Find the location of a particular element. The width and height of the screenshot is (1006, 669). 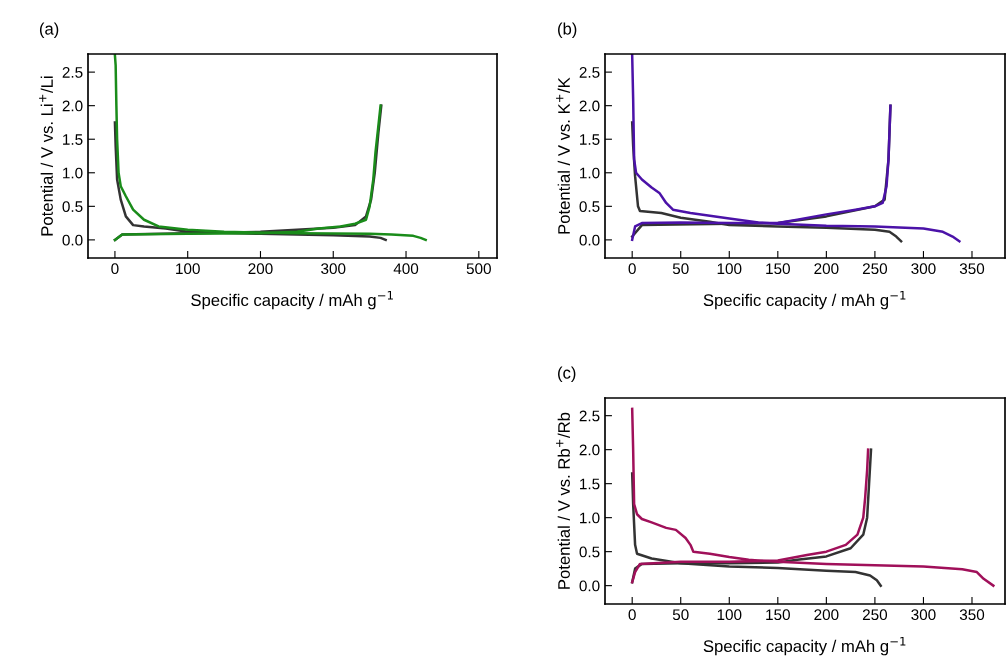

x-tick-label: 400 is located at coordinates (406, 269).